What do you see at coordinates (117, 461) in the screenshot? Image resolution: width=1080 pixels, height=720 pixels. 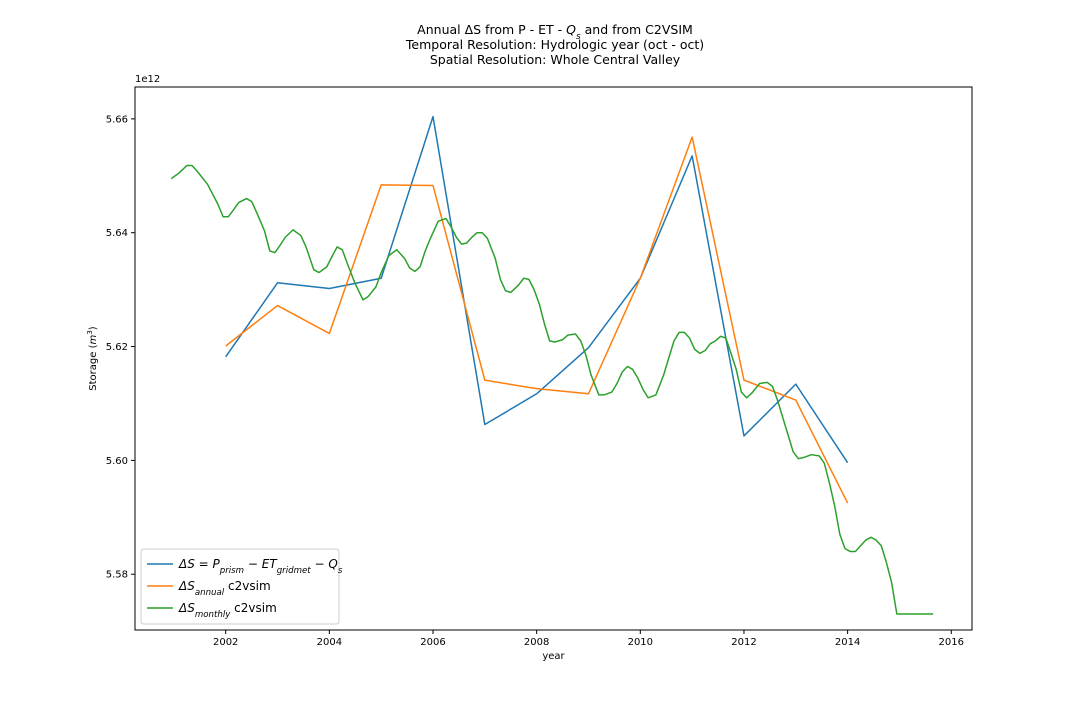 I see `y-tick-label: 5.60` at bounding box center [117, 461].